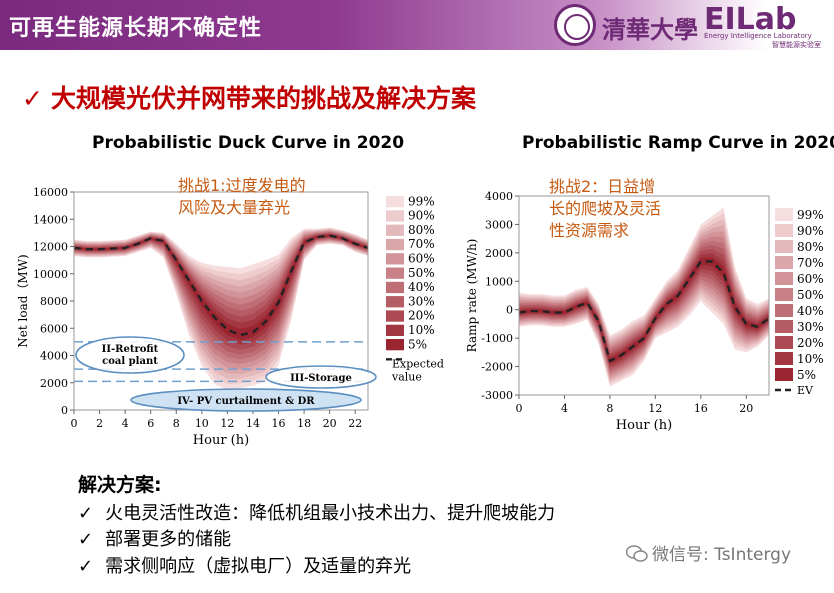  What do you see at coordinates (421, 301) in the screenshot?
I see `duck-legend-label: 30%` at bounding box center [421, 301].